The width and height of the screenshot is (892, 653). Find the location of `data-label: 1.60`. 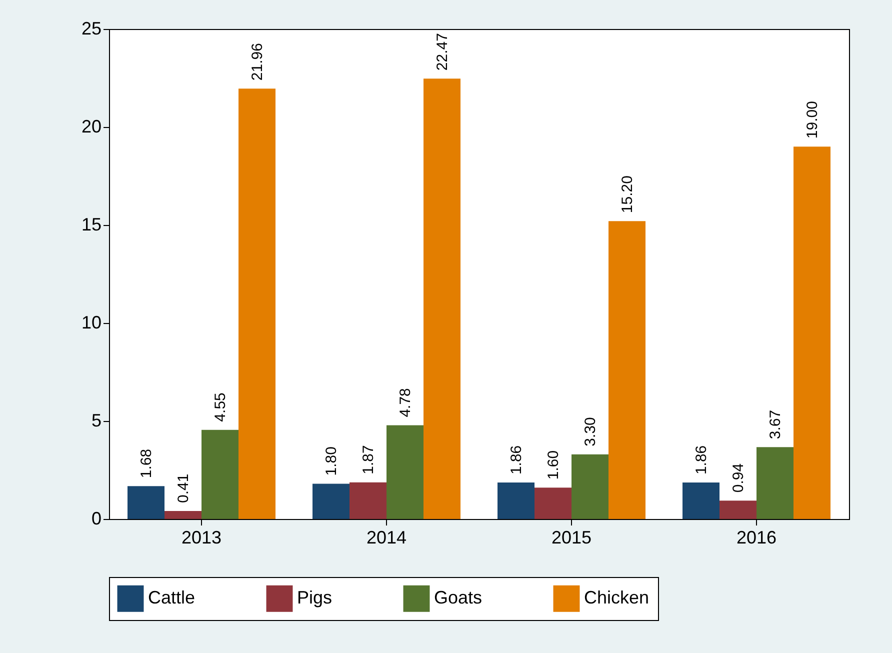

data-label: 1.60 is located at coordinates (553, 465).